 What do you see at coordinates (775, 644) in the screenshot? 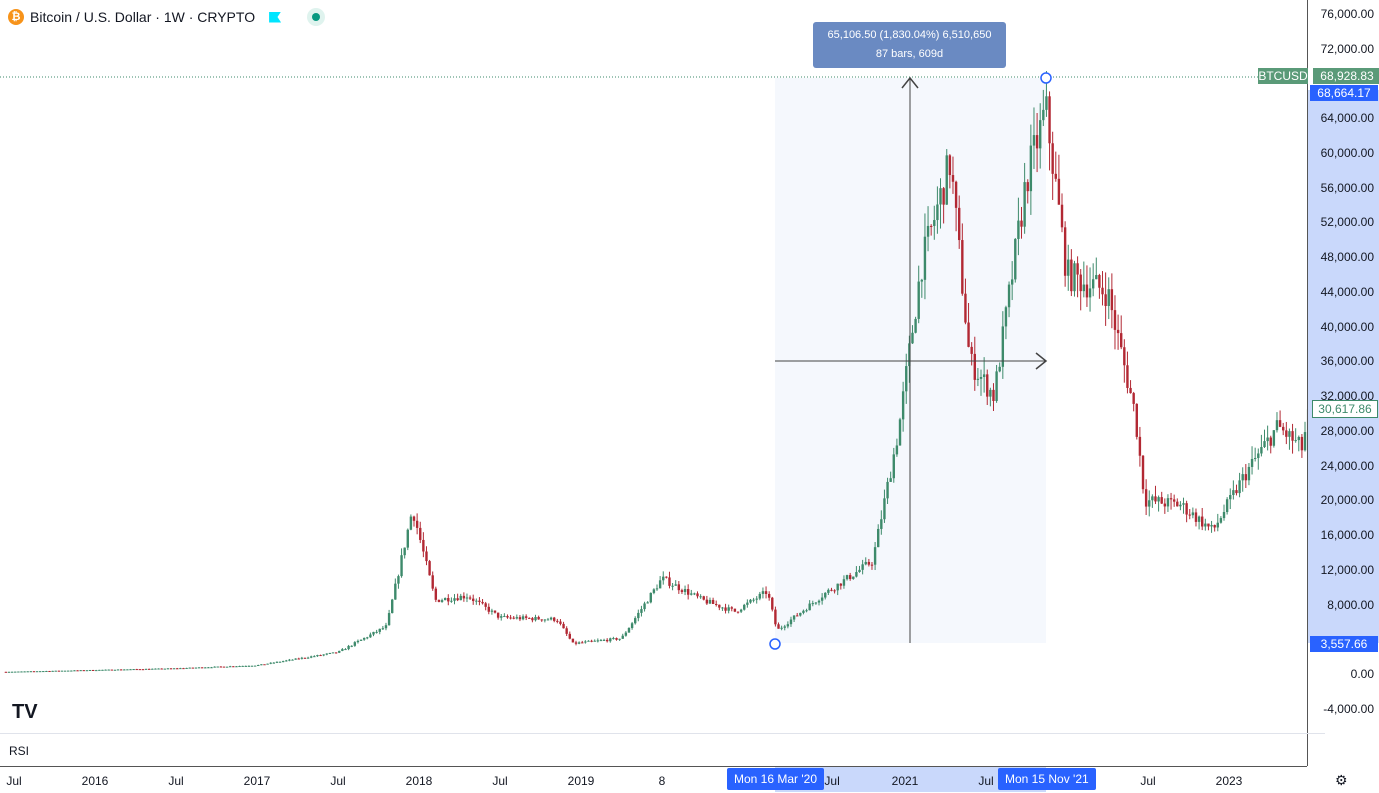
I see `measure-start-handle` at bounding box center [775, 644].